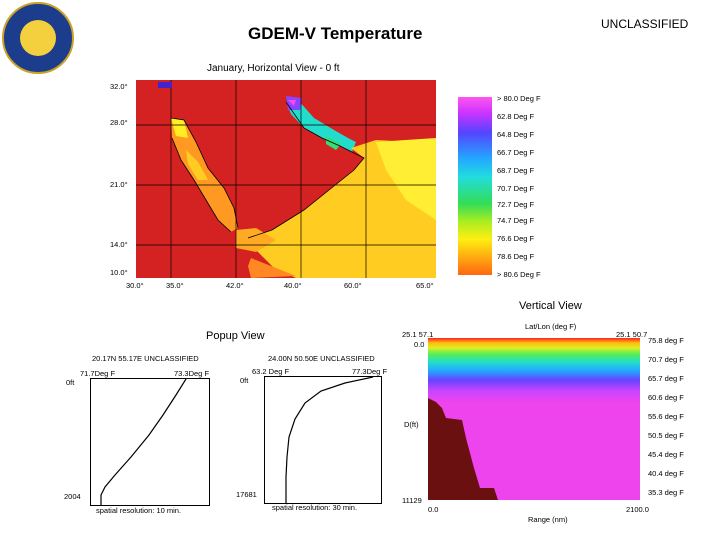 The width and height of the screenshot is (720, 540). I want to click on profile1-footer: spatial resolution: 10 min., so click(139, 510).